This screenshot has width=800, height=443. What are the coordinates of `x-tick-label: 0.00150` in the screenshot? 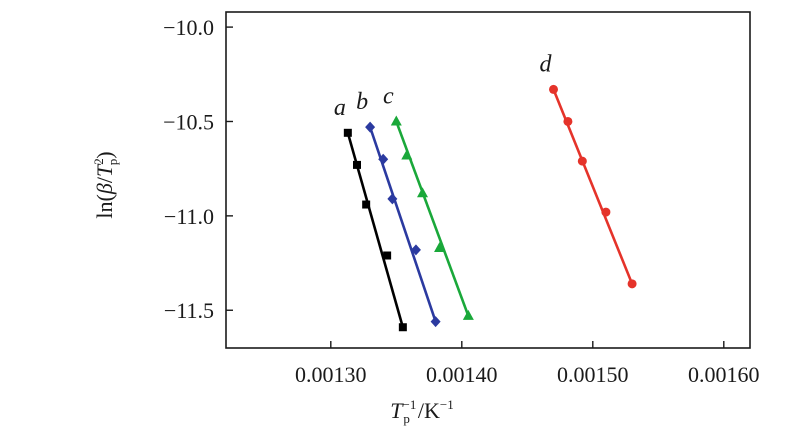 It's located at (593, 374).